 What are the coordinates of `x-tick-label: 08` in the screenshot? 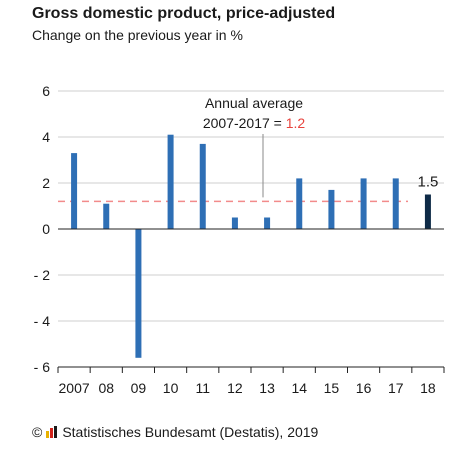 It's located at (106, 388).